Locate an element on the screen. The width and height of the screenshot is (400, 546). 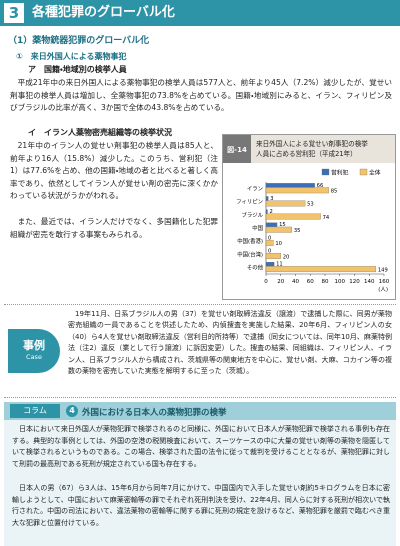
x-tick-label: 100 is located at coordinates (340, 282).